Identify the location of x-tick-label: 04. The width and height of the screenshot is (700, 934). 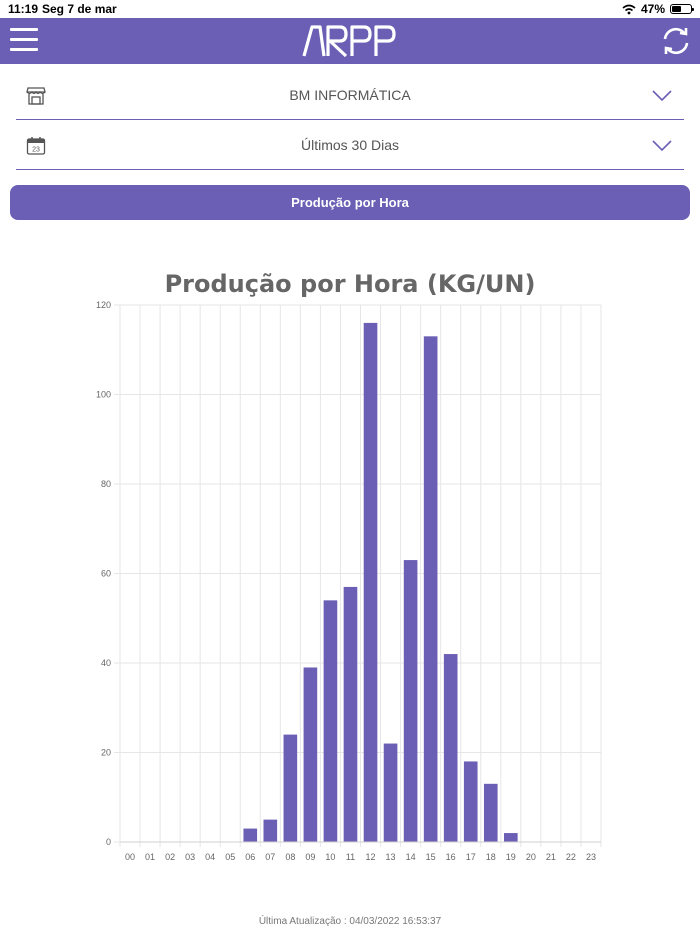
(210, 857).